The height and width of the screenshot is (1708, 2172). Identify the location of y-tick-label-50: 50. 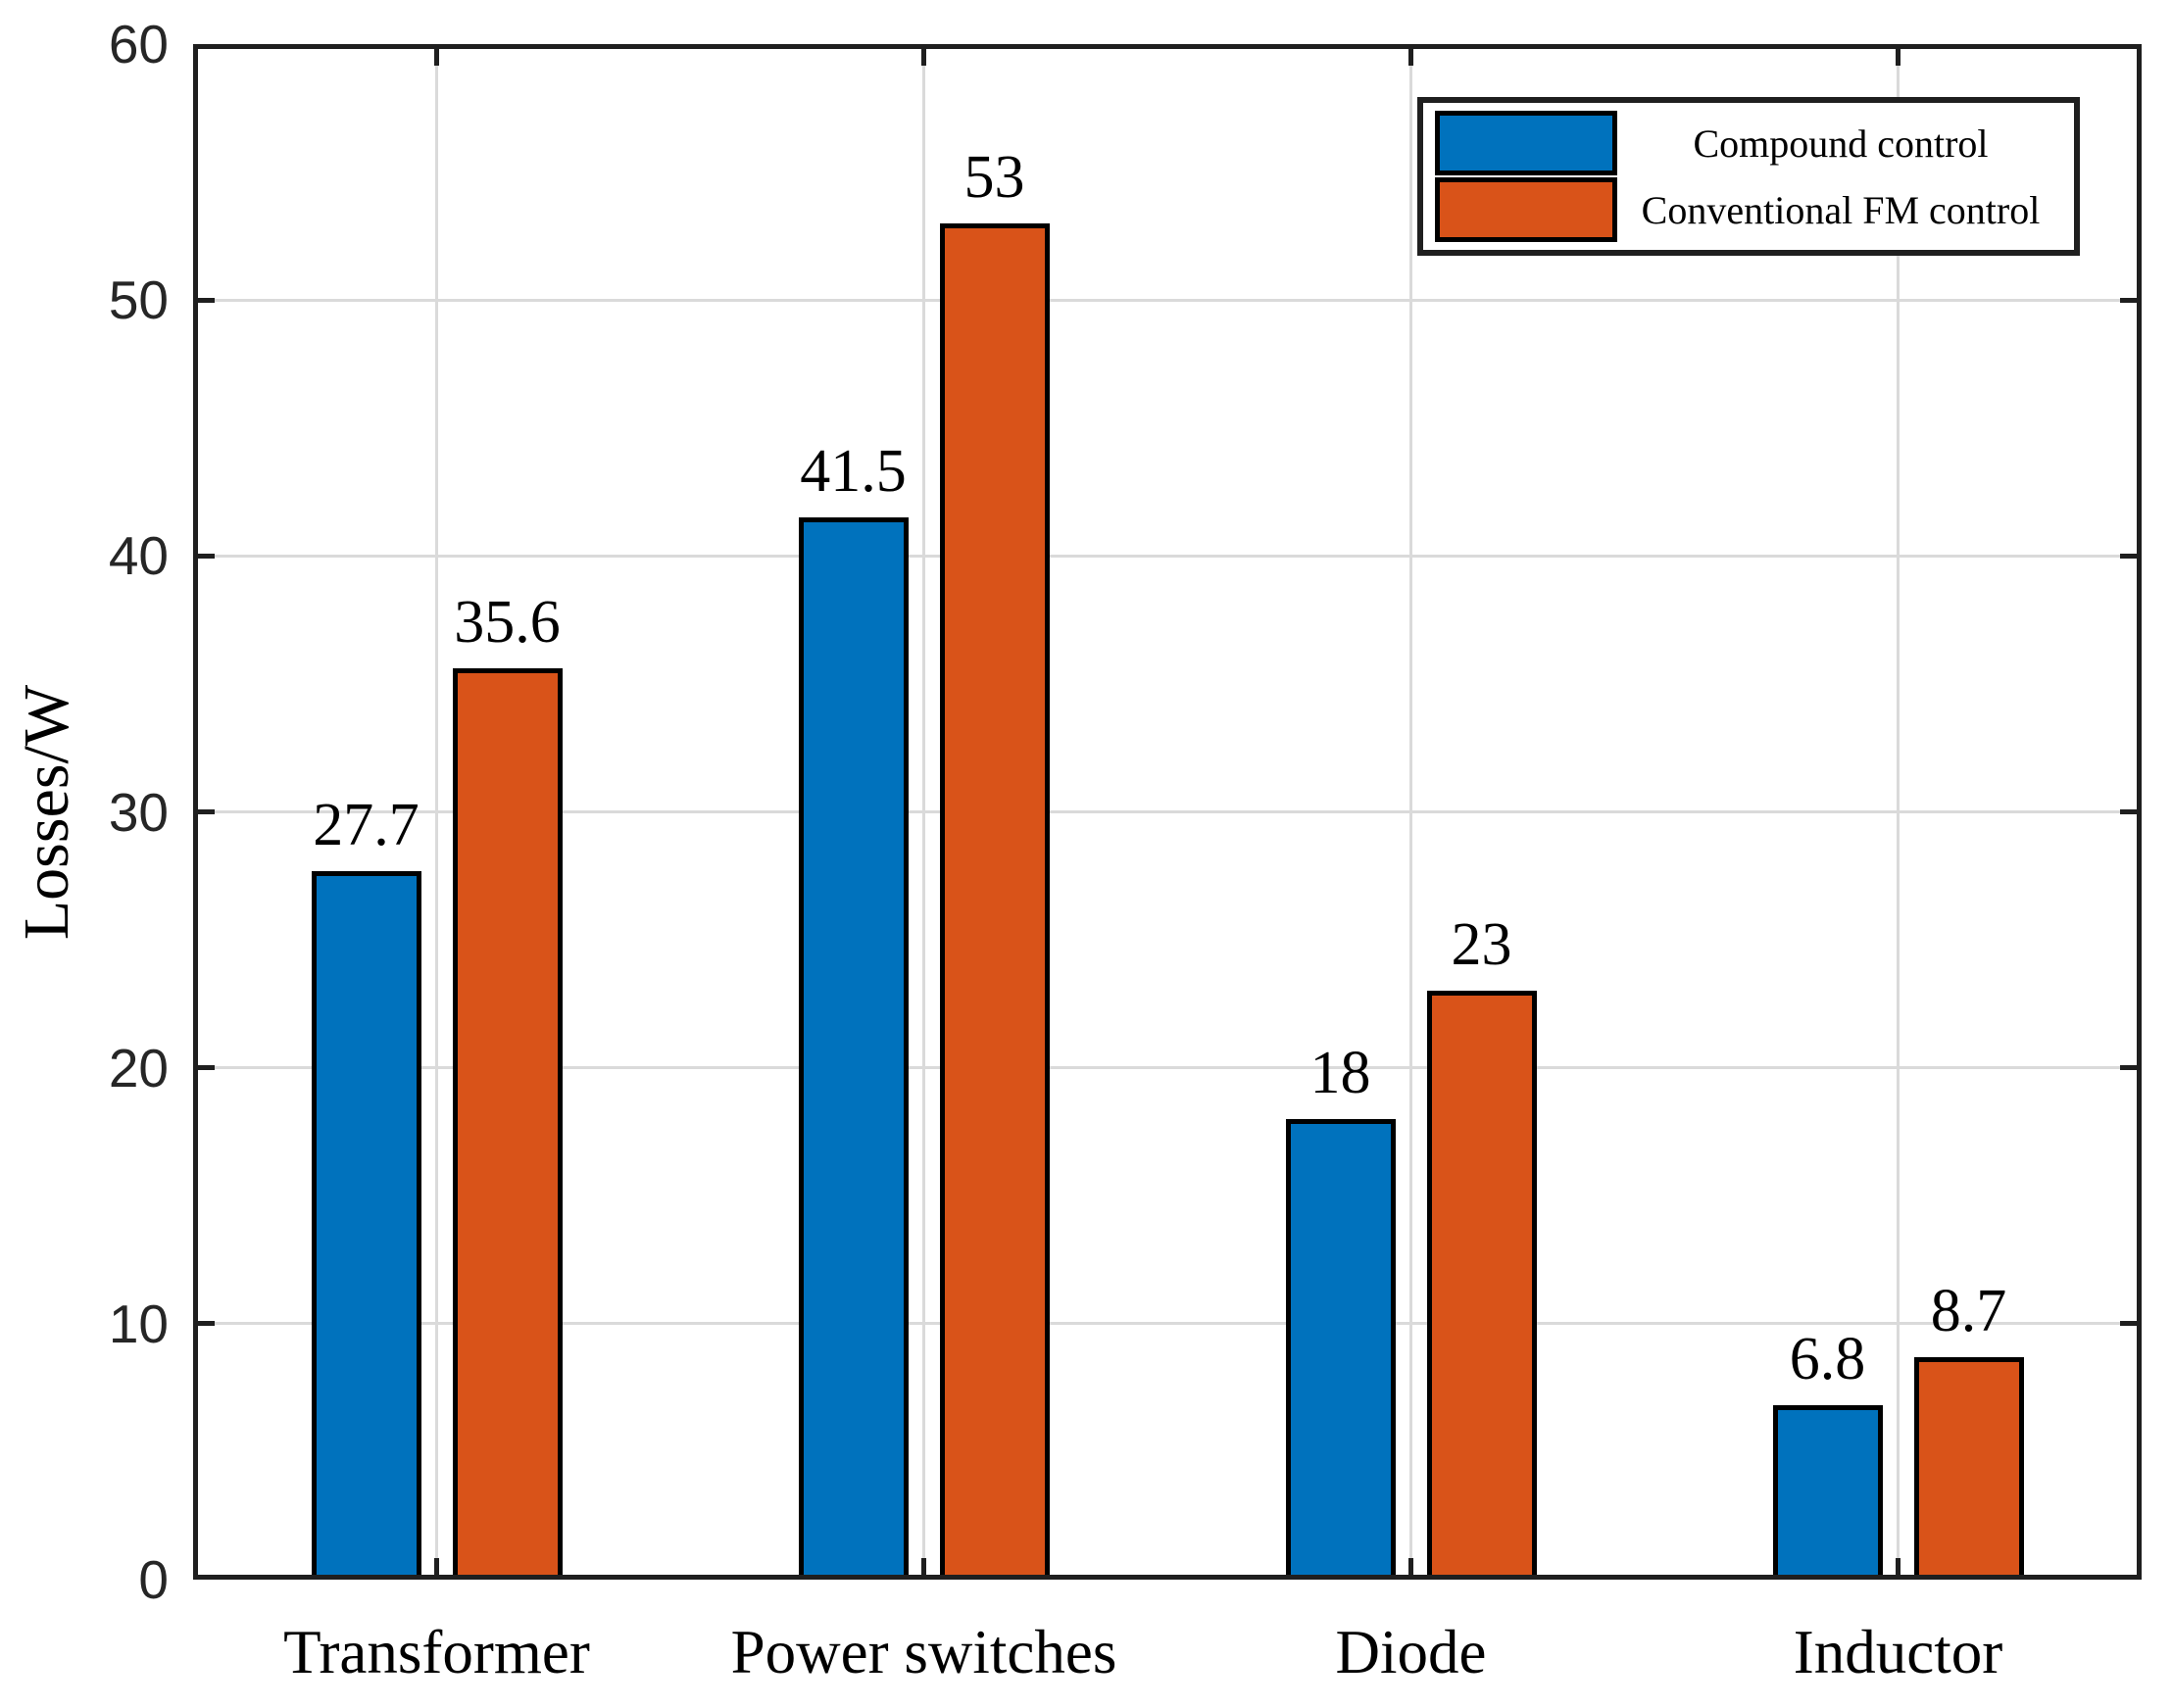
(138, 300).